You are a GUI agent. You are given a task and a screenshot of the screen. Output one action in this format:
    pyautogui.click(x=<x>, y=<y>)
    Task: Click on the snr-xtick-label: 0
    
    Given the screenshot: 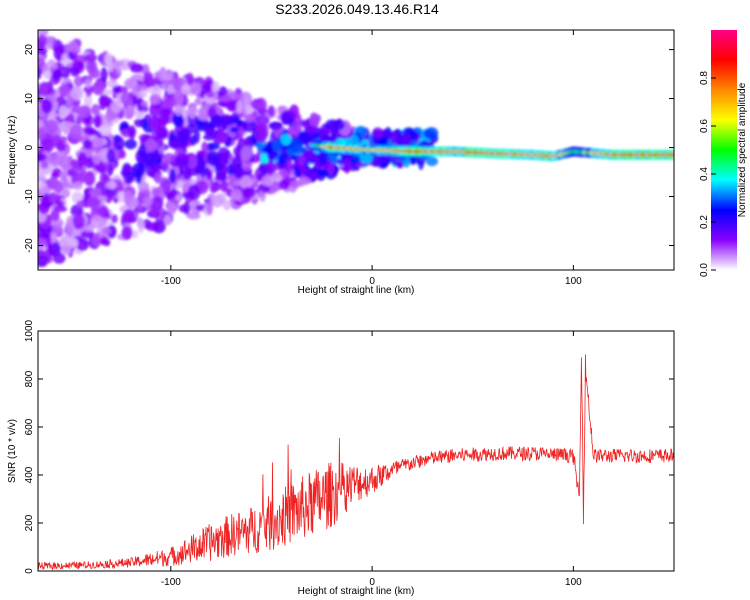 What is the action you would take?
    pyautogui.click(x=372, y=582)
    